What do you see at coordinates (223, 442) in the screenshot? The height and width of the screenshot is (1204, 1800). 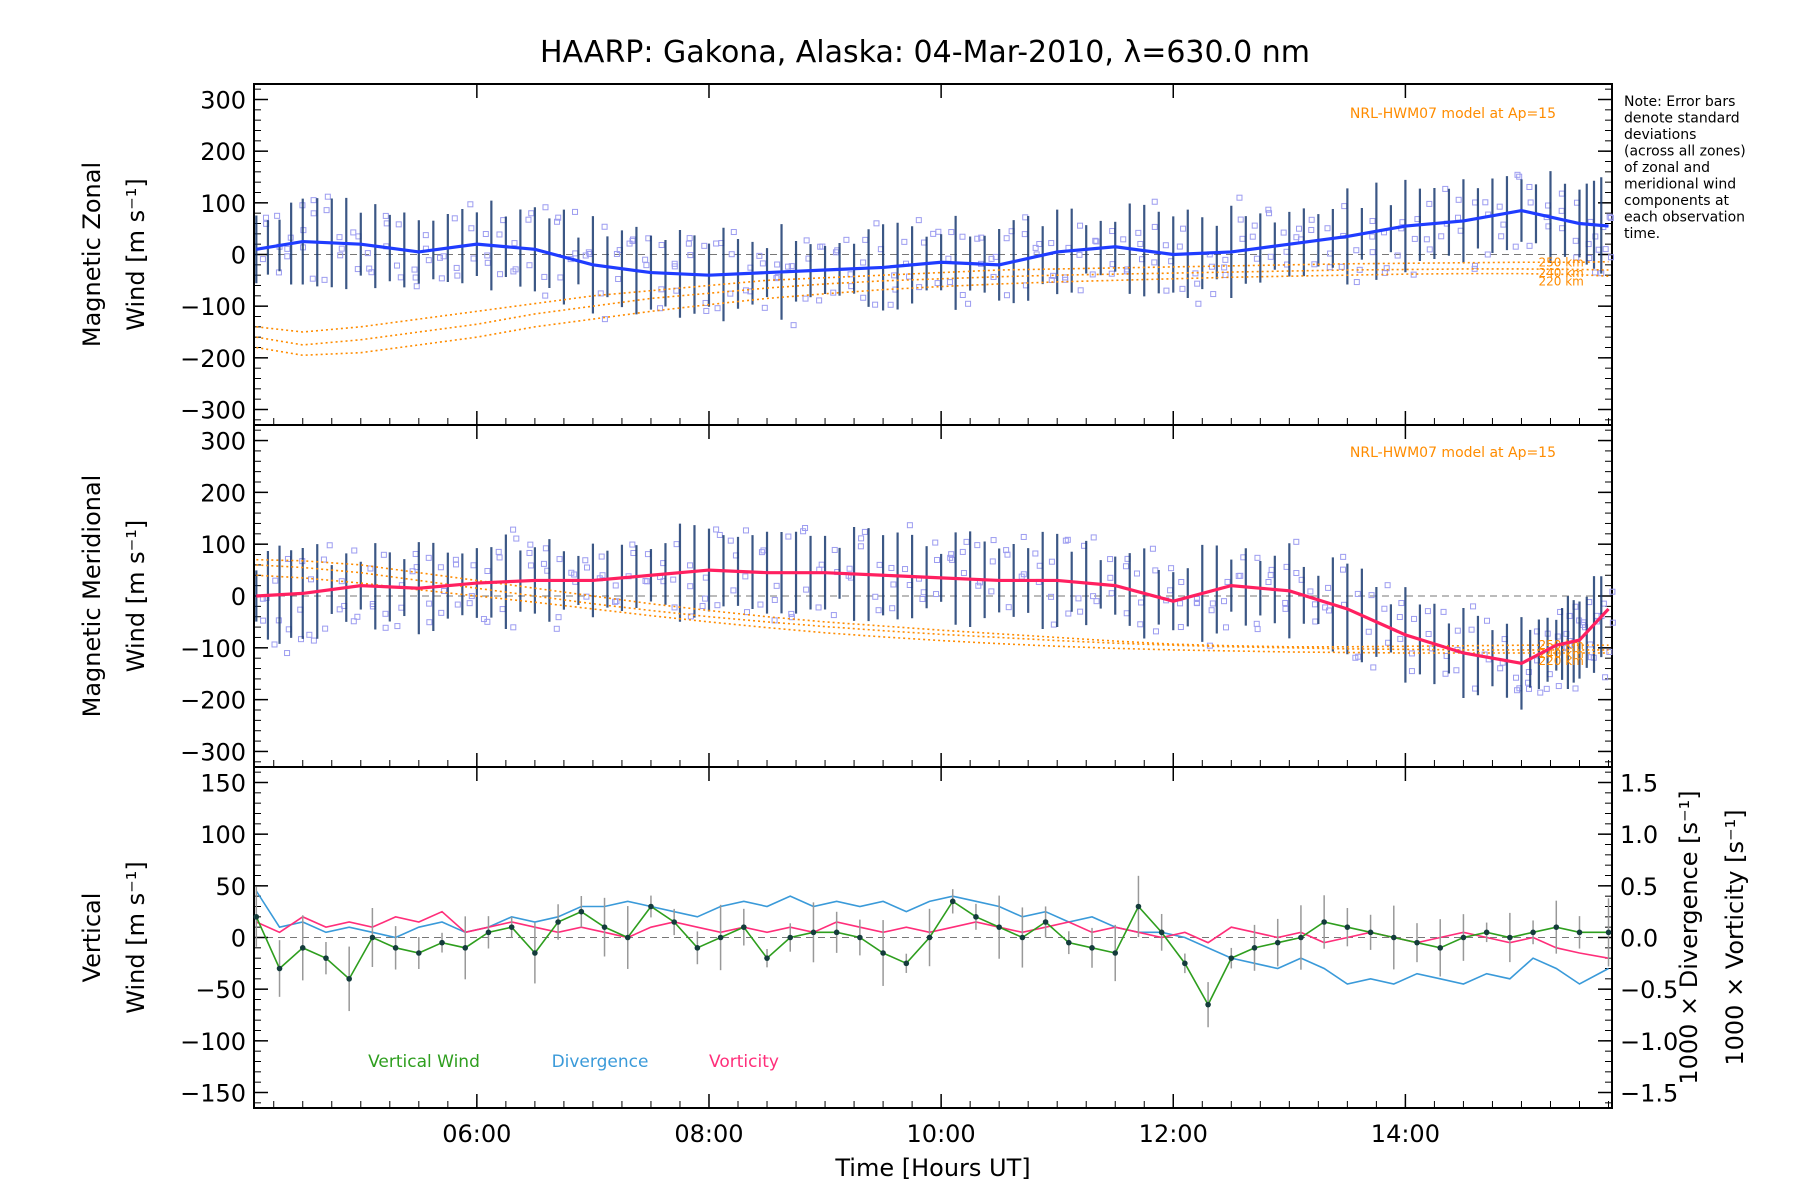 I see `y-tick-label: 300` at bounding box center [223, 442].